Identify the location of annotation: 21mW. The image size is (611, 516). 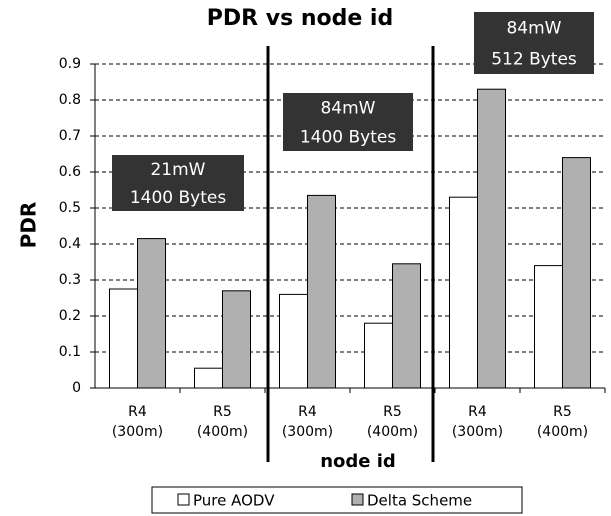
(177, 170).